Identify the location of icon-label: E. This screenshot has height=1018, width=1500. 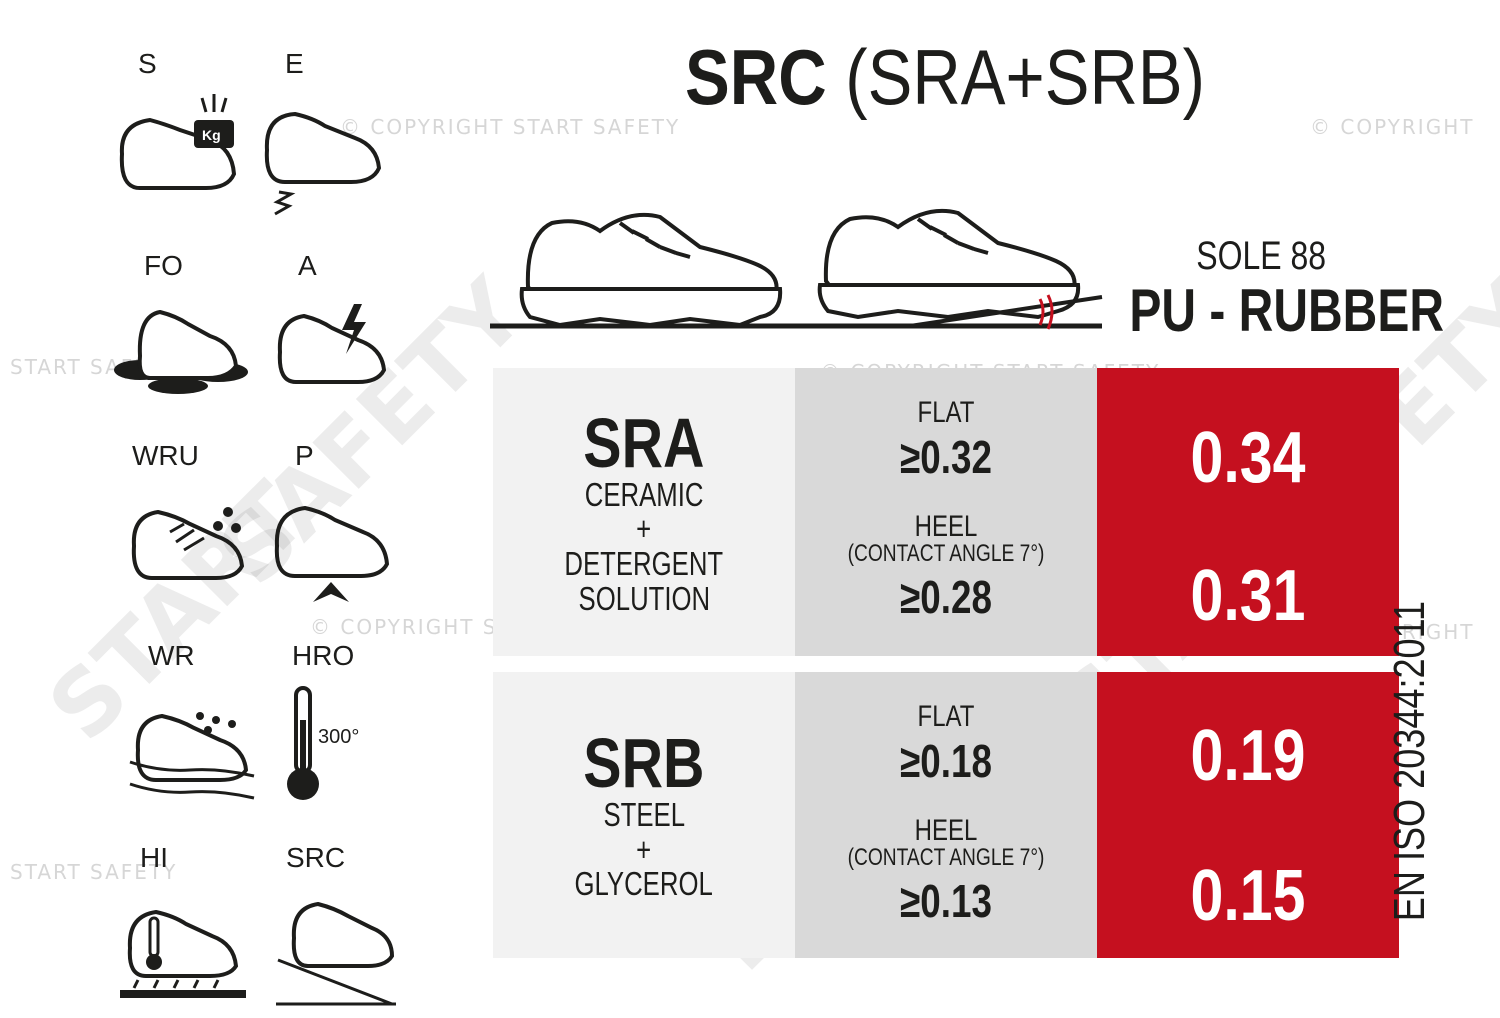
(294, 63).